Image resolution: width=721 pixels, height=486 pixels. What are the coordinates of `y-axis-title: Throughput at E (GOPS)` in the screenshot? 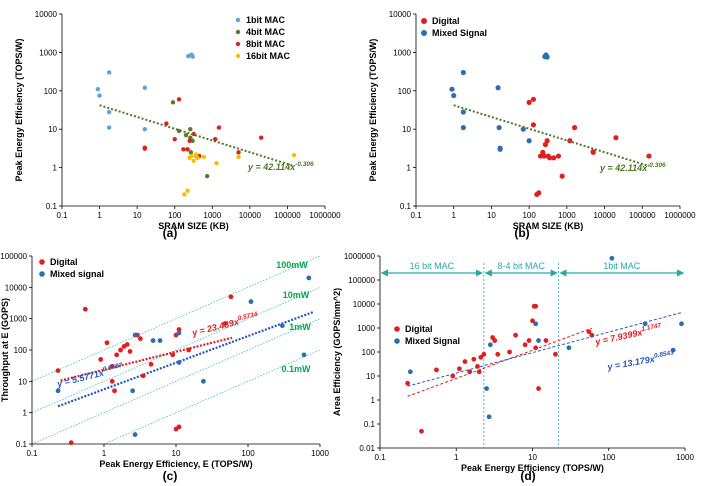 It's located at (5, 350).